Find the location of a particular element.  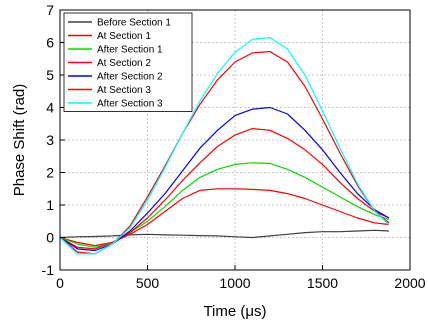

y-axis-label: Phase Shift (rad) is located at coordinates (19, 140).